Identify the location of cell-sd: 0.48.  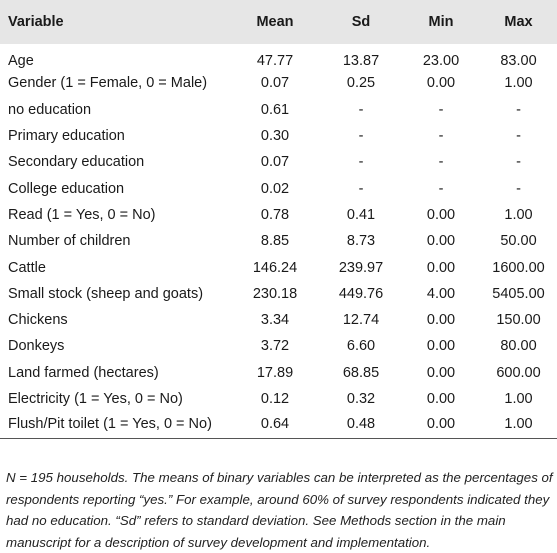
(361, 425).